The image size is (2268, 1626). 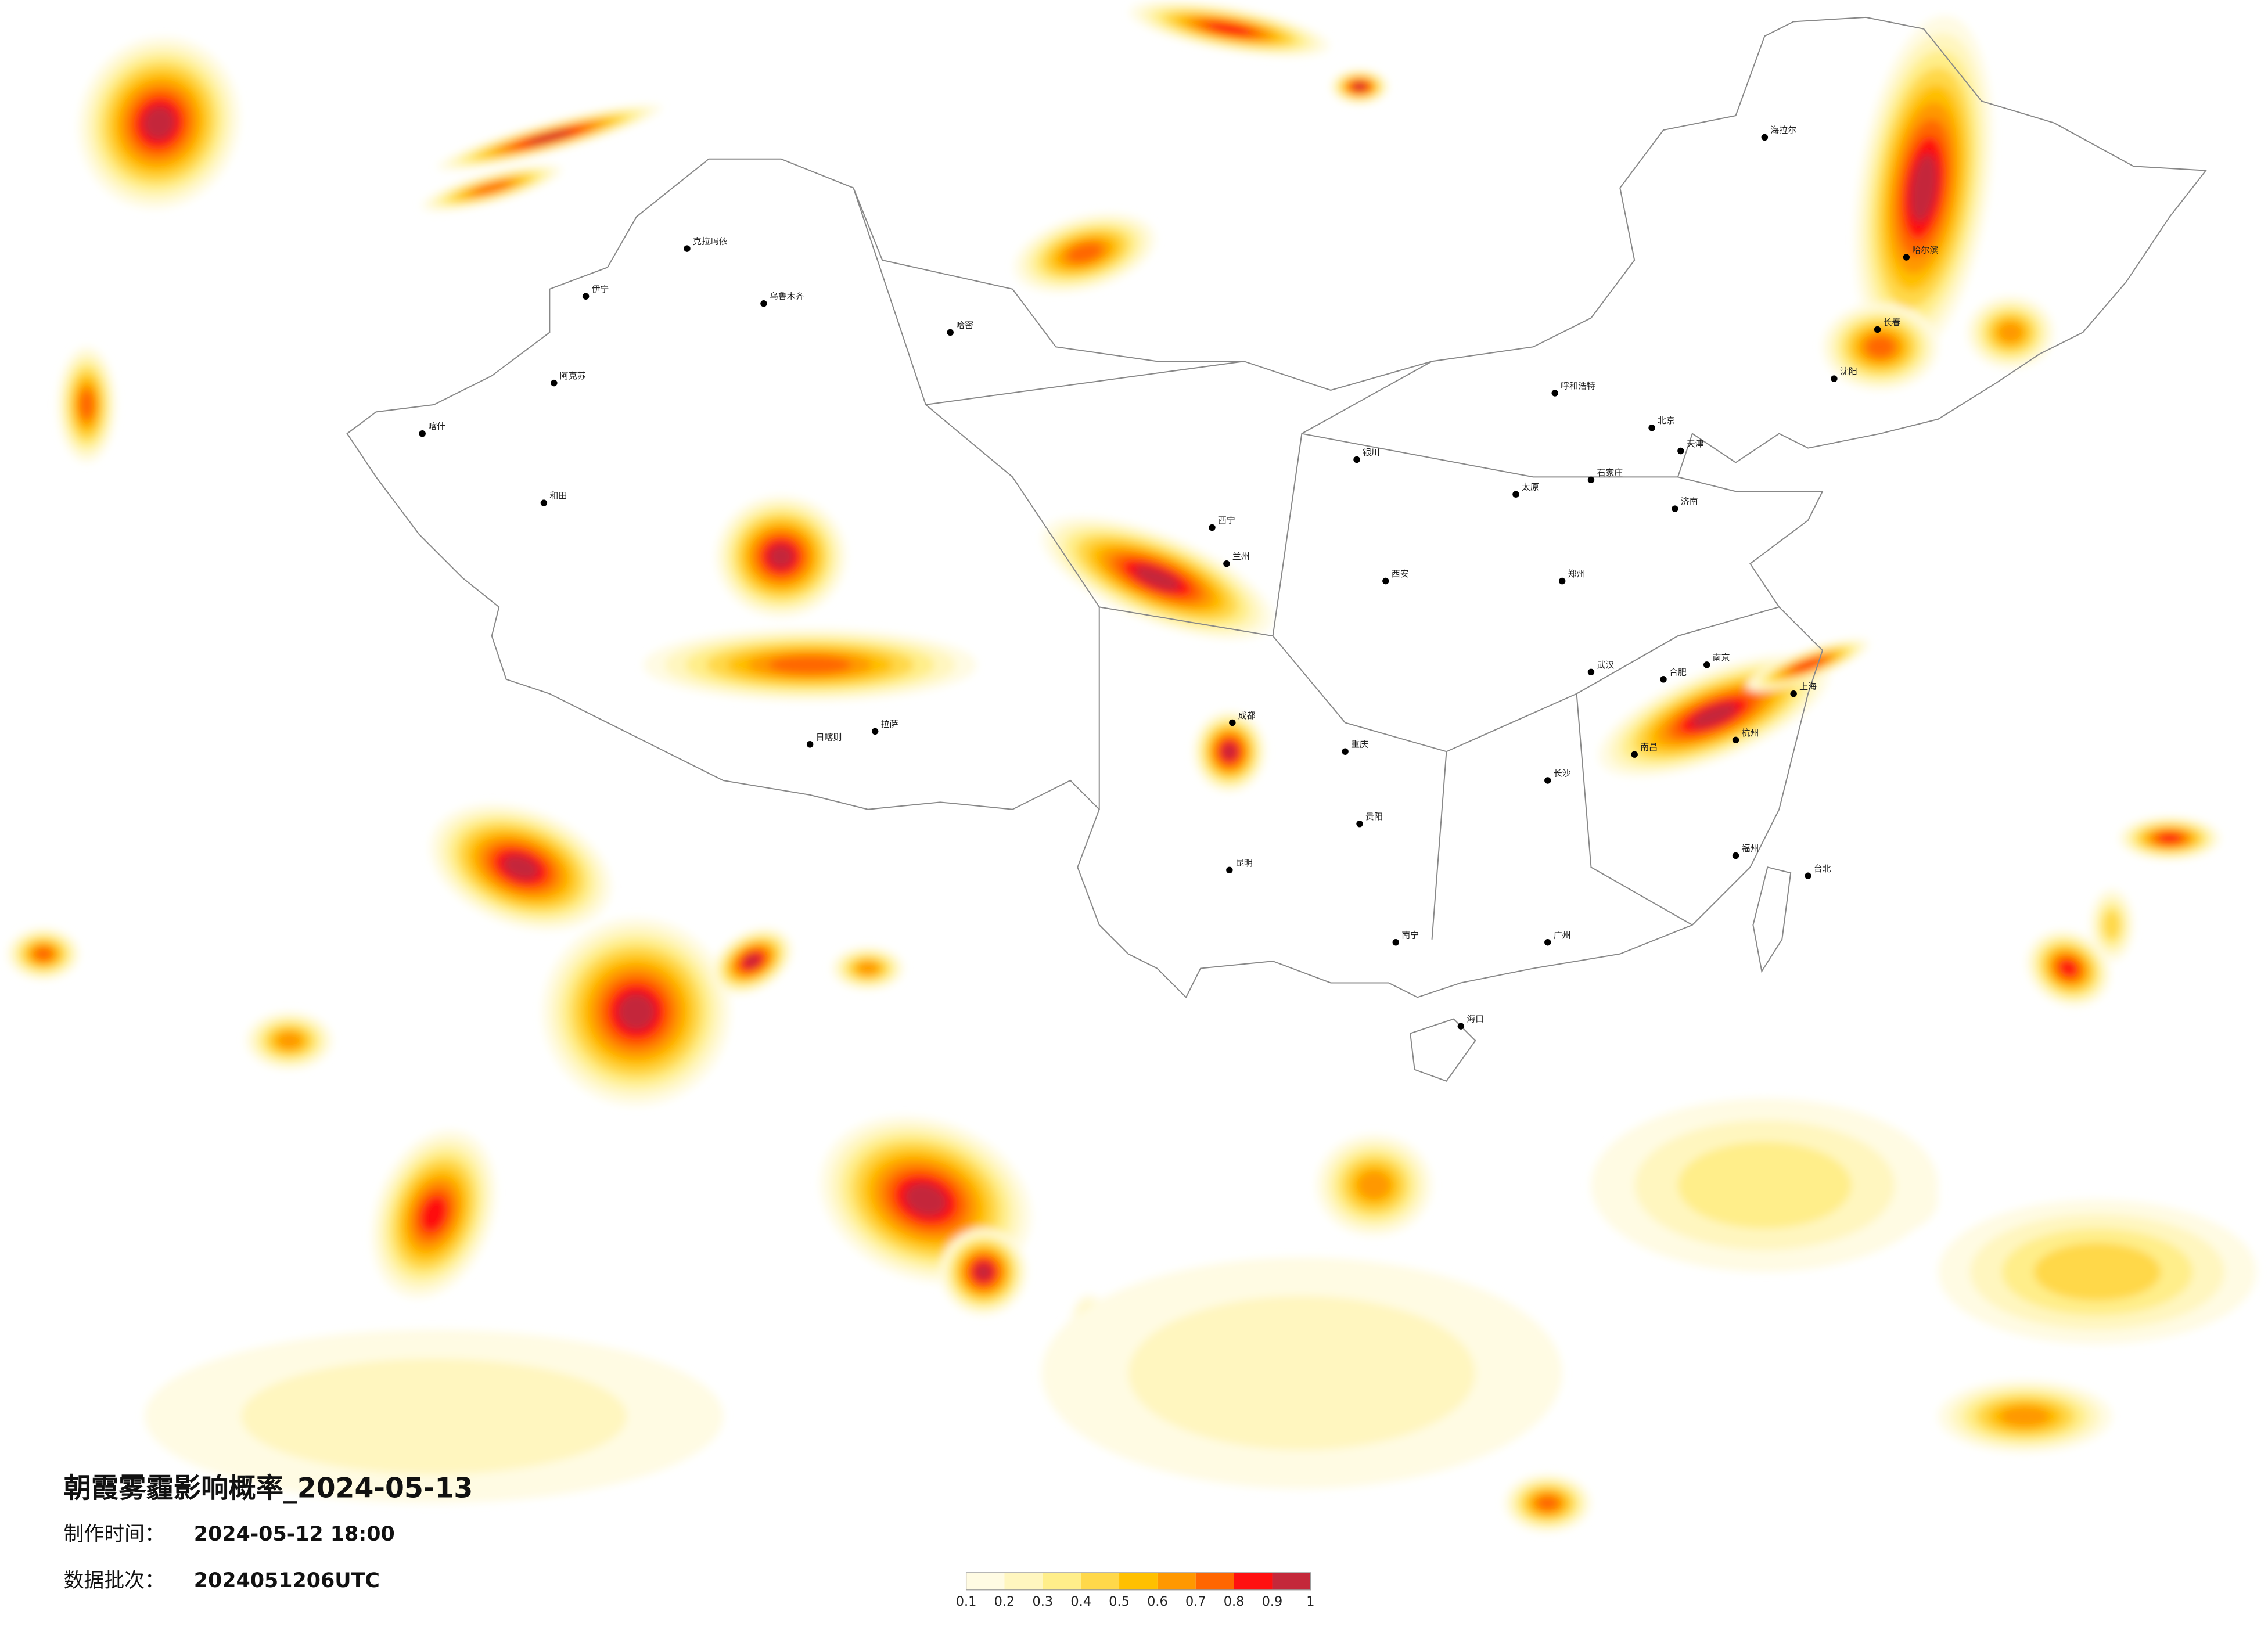 I want to click on city-label: 哈密, so click(x=964, y=325).